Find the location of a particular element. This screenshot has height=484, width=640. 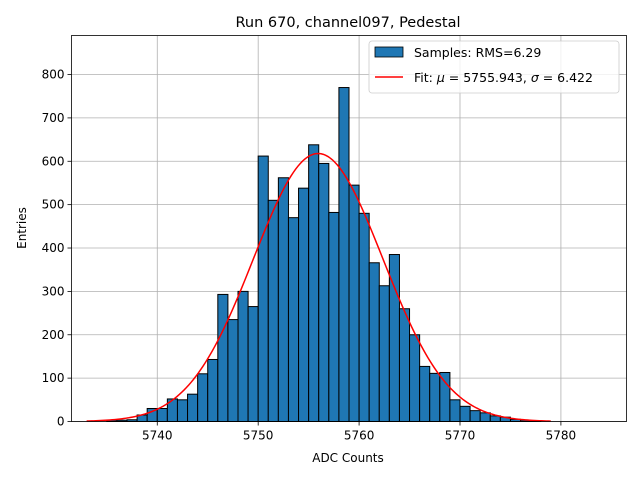

y-axis-ticks: 0 100 200 300 400 500 600 700 800 is located at coordinates (57, 248).